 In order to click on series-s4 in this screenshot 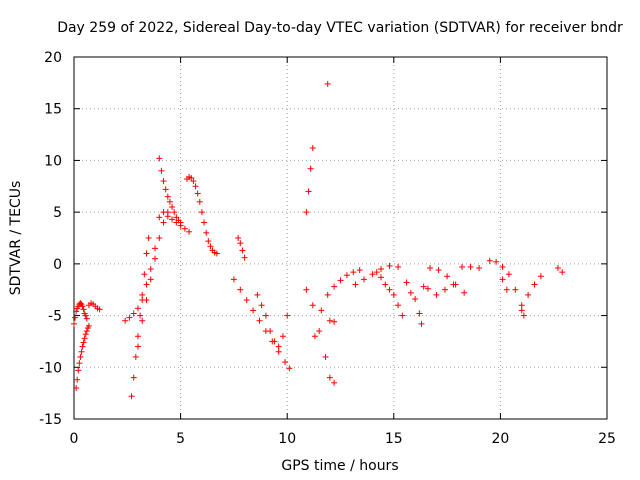, I will do `click(142, 269)`.